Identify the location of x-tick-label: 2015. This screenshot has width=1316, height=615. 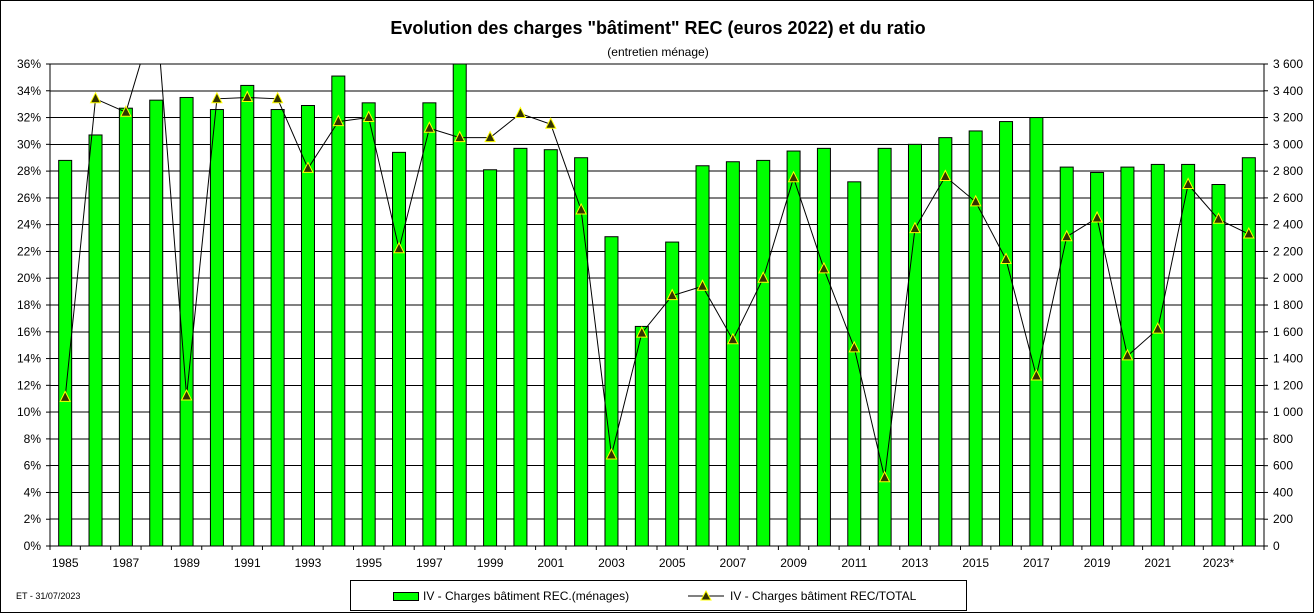
(975, 563).